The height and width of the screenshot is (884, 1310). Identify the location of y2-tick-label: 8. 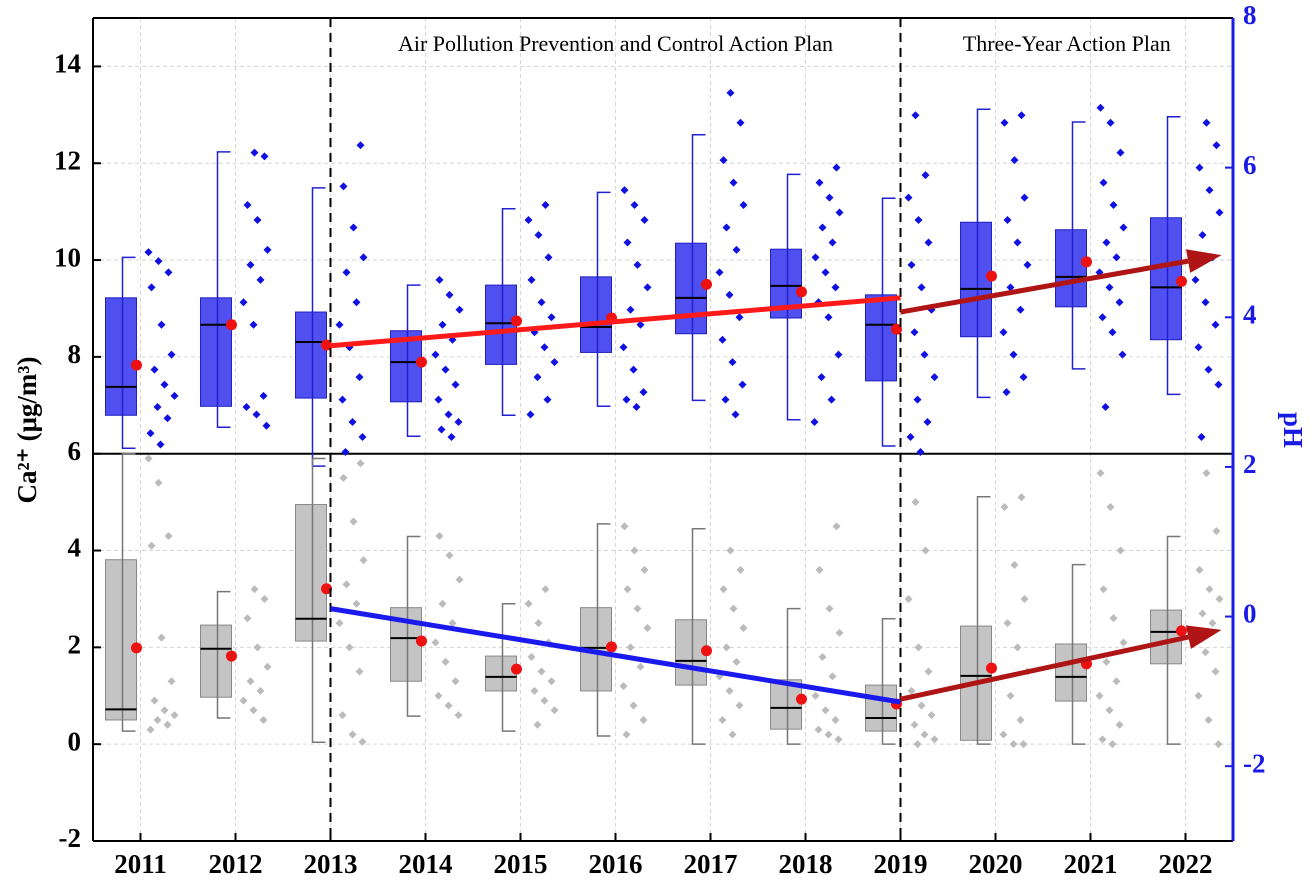
(1250, 15).